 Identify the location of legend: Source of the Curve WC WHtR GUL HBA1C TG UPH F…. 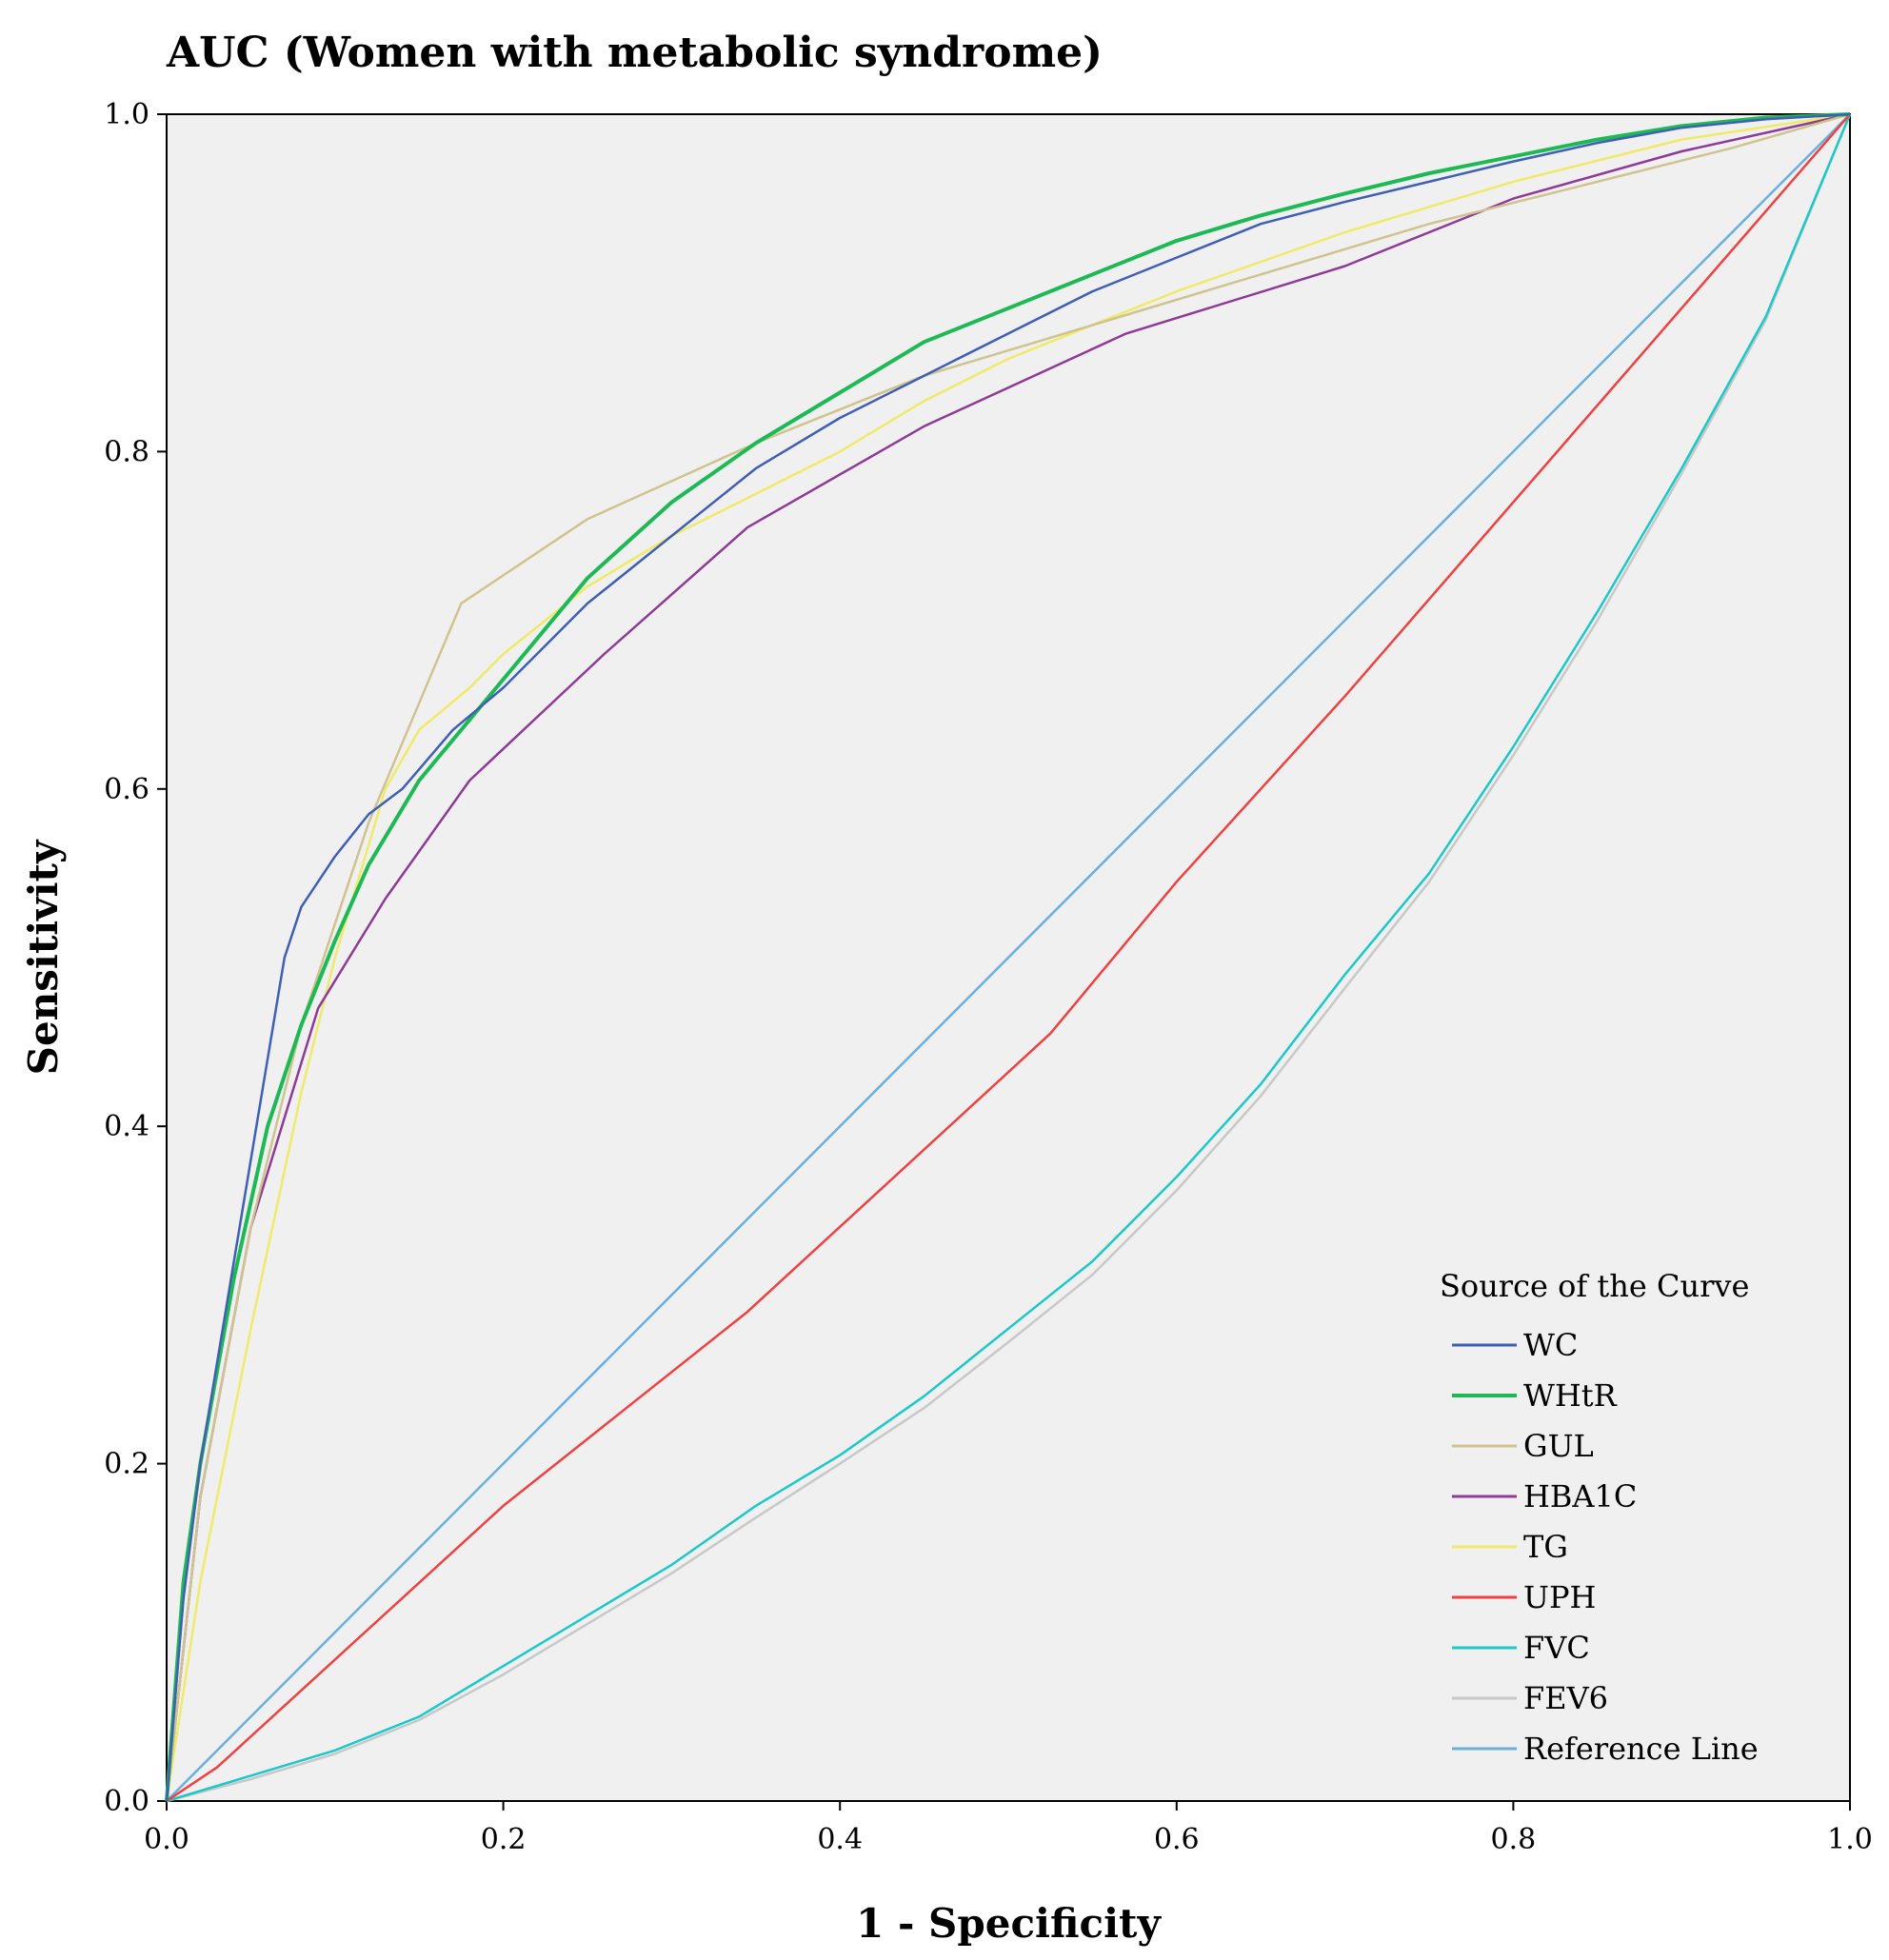
(1599, 1518).